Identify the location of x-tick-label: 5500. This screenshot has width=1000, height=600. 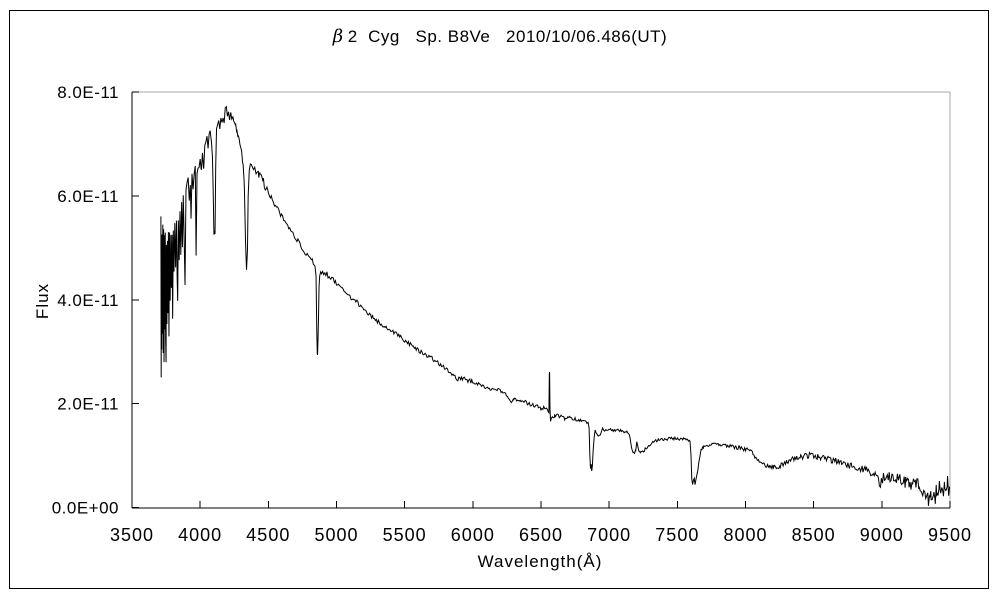
(405, 535).